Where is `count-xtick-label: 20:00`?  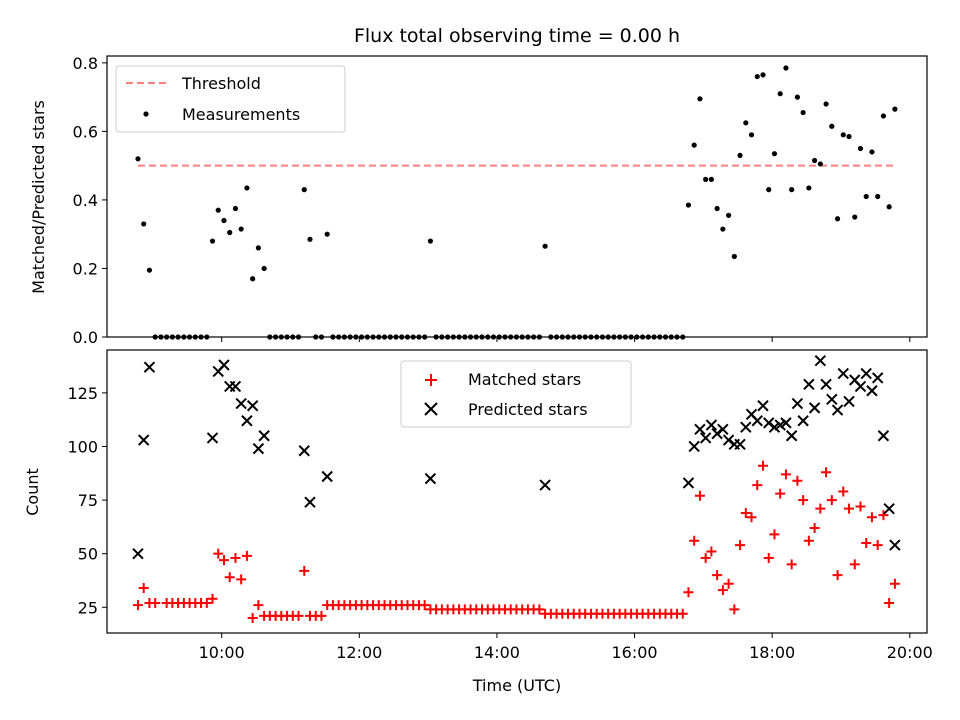 count-xtick-label: 20:00 is located at coordinates (910, 652).